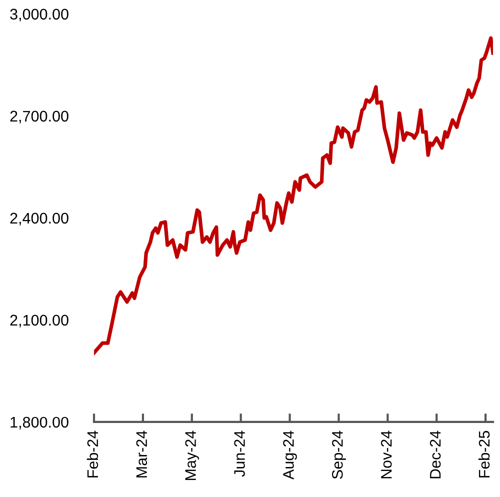  What do you see at coordinates (142, 454) in the screenshot?
I see `x-tick-label: Mar-24` at bounding box center [142, 454].